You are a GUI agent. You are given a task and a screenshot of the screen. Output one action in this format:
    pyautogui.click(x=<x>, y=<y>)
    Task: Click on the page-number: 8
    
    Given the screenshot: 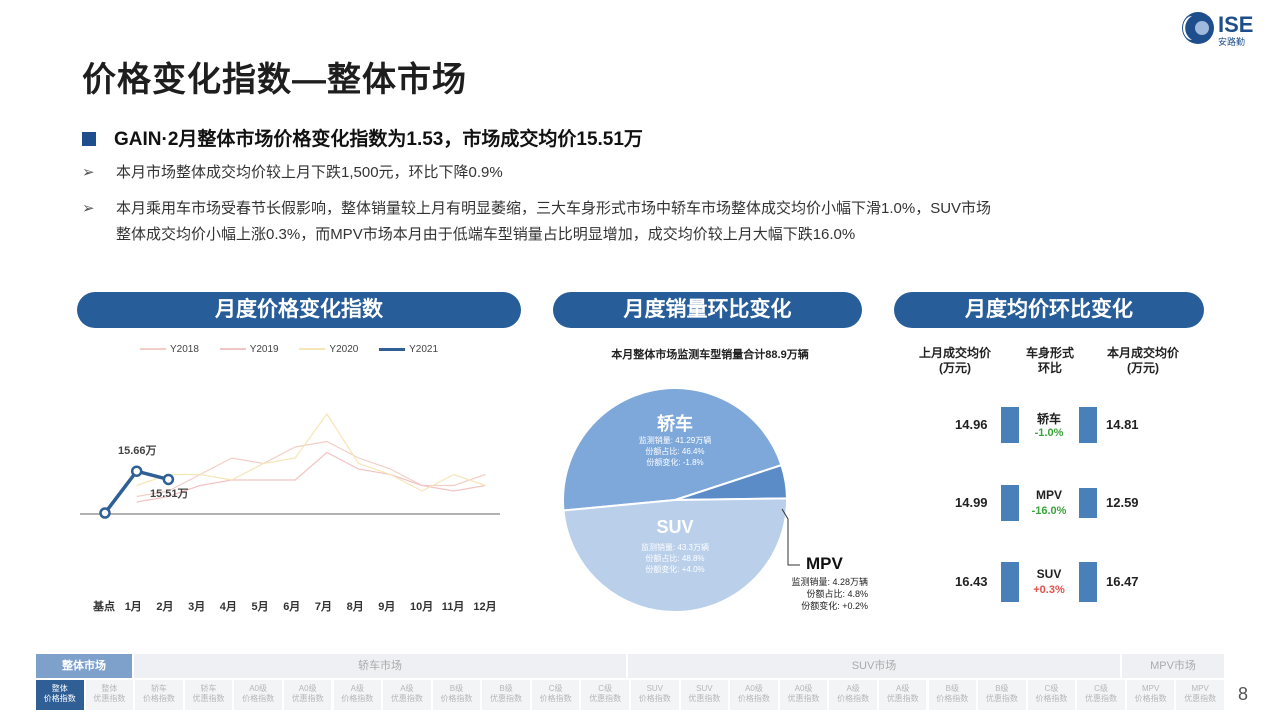 What is the action you would take?
    pyautogui.click(x=1243, y=694)
    